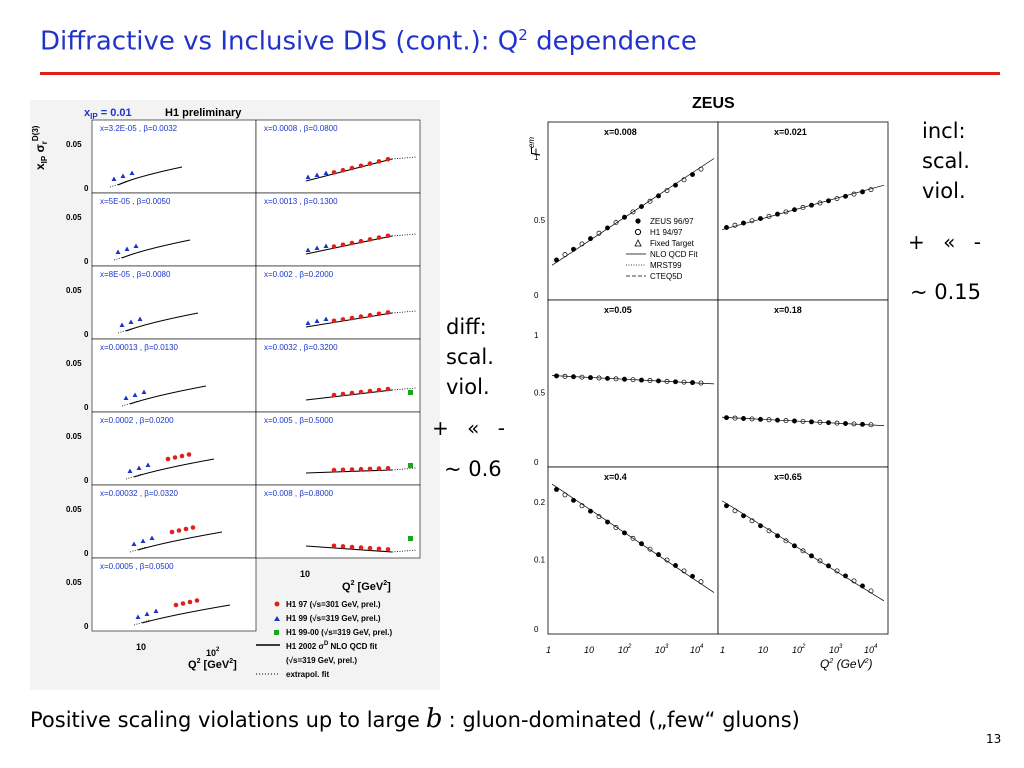 This screenshot has height=768, width=1024. What do you see at coordinates (548, 650) in the screenshot?
I see `zeus-xtick-label: 1` at bounding box center [548, 650].